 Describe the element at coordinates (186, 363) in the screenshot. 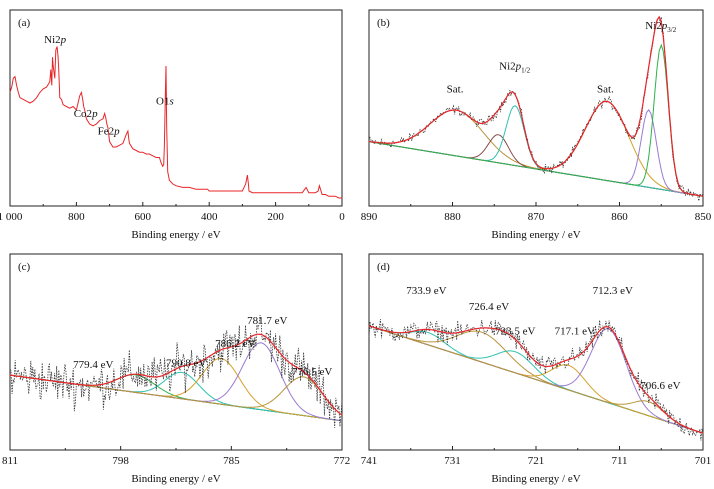

I see `annotation-c-1: 790.8 eV` at that location.